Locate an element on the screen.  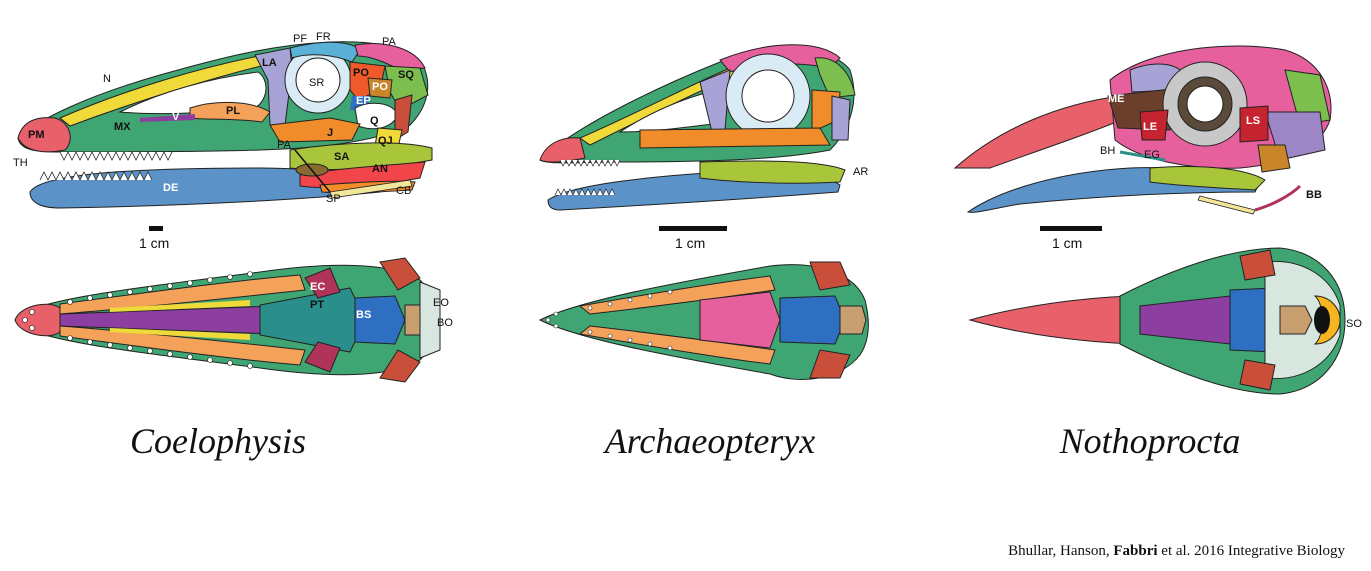
coelophysis-ventral-skull: EC PT BS EO BO is located at coordinates (233, 320).